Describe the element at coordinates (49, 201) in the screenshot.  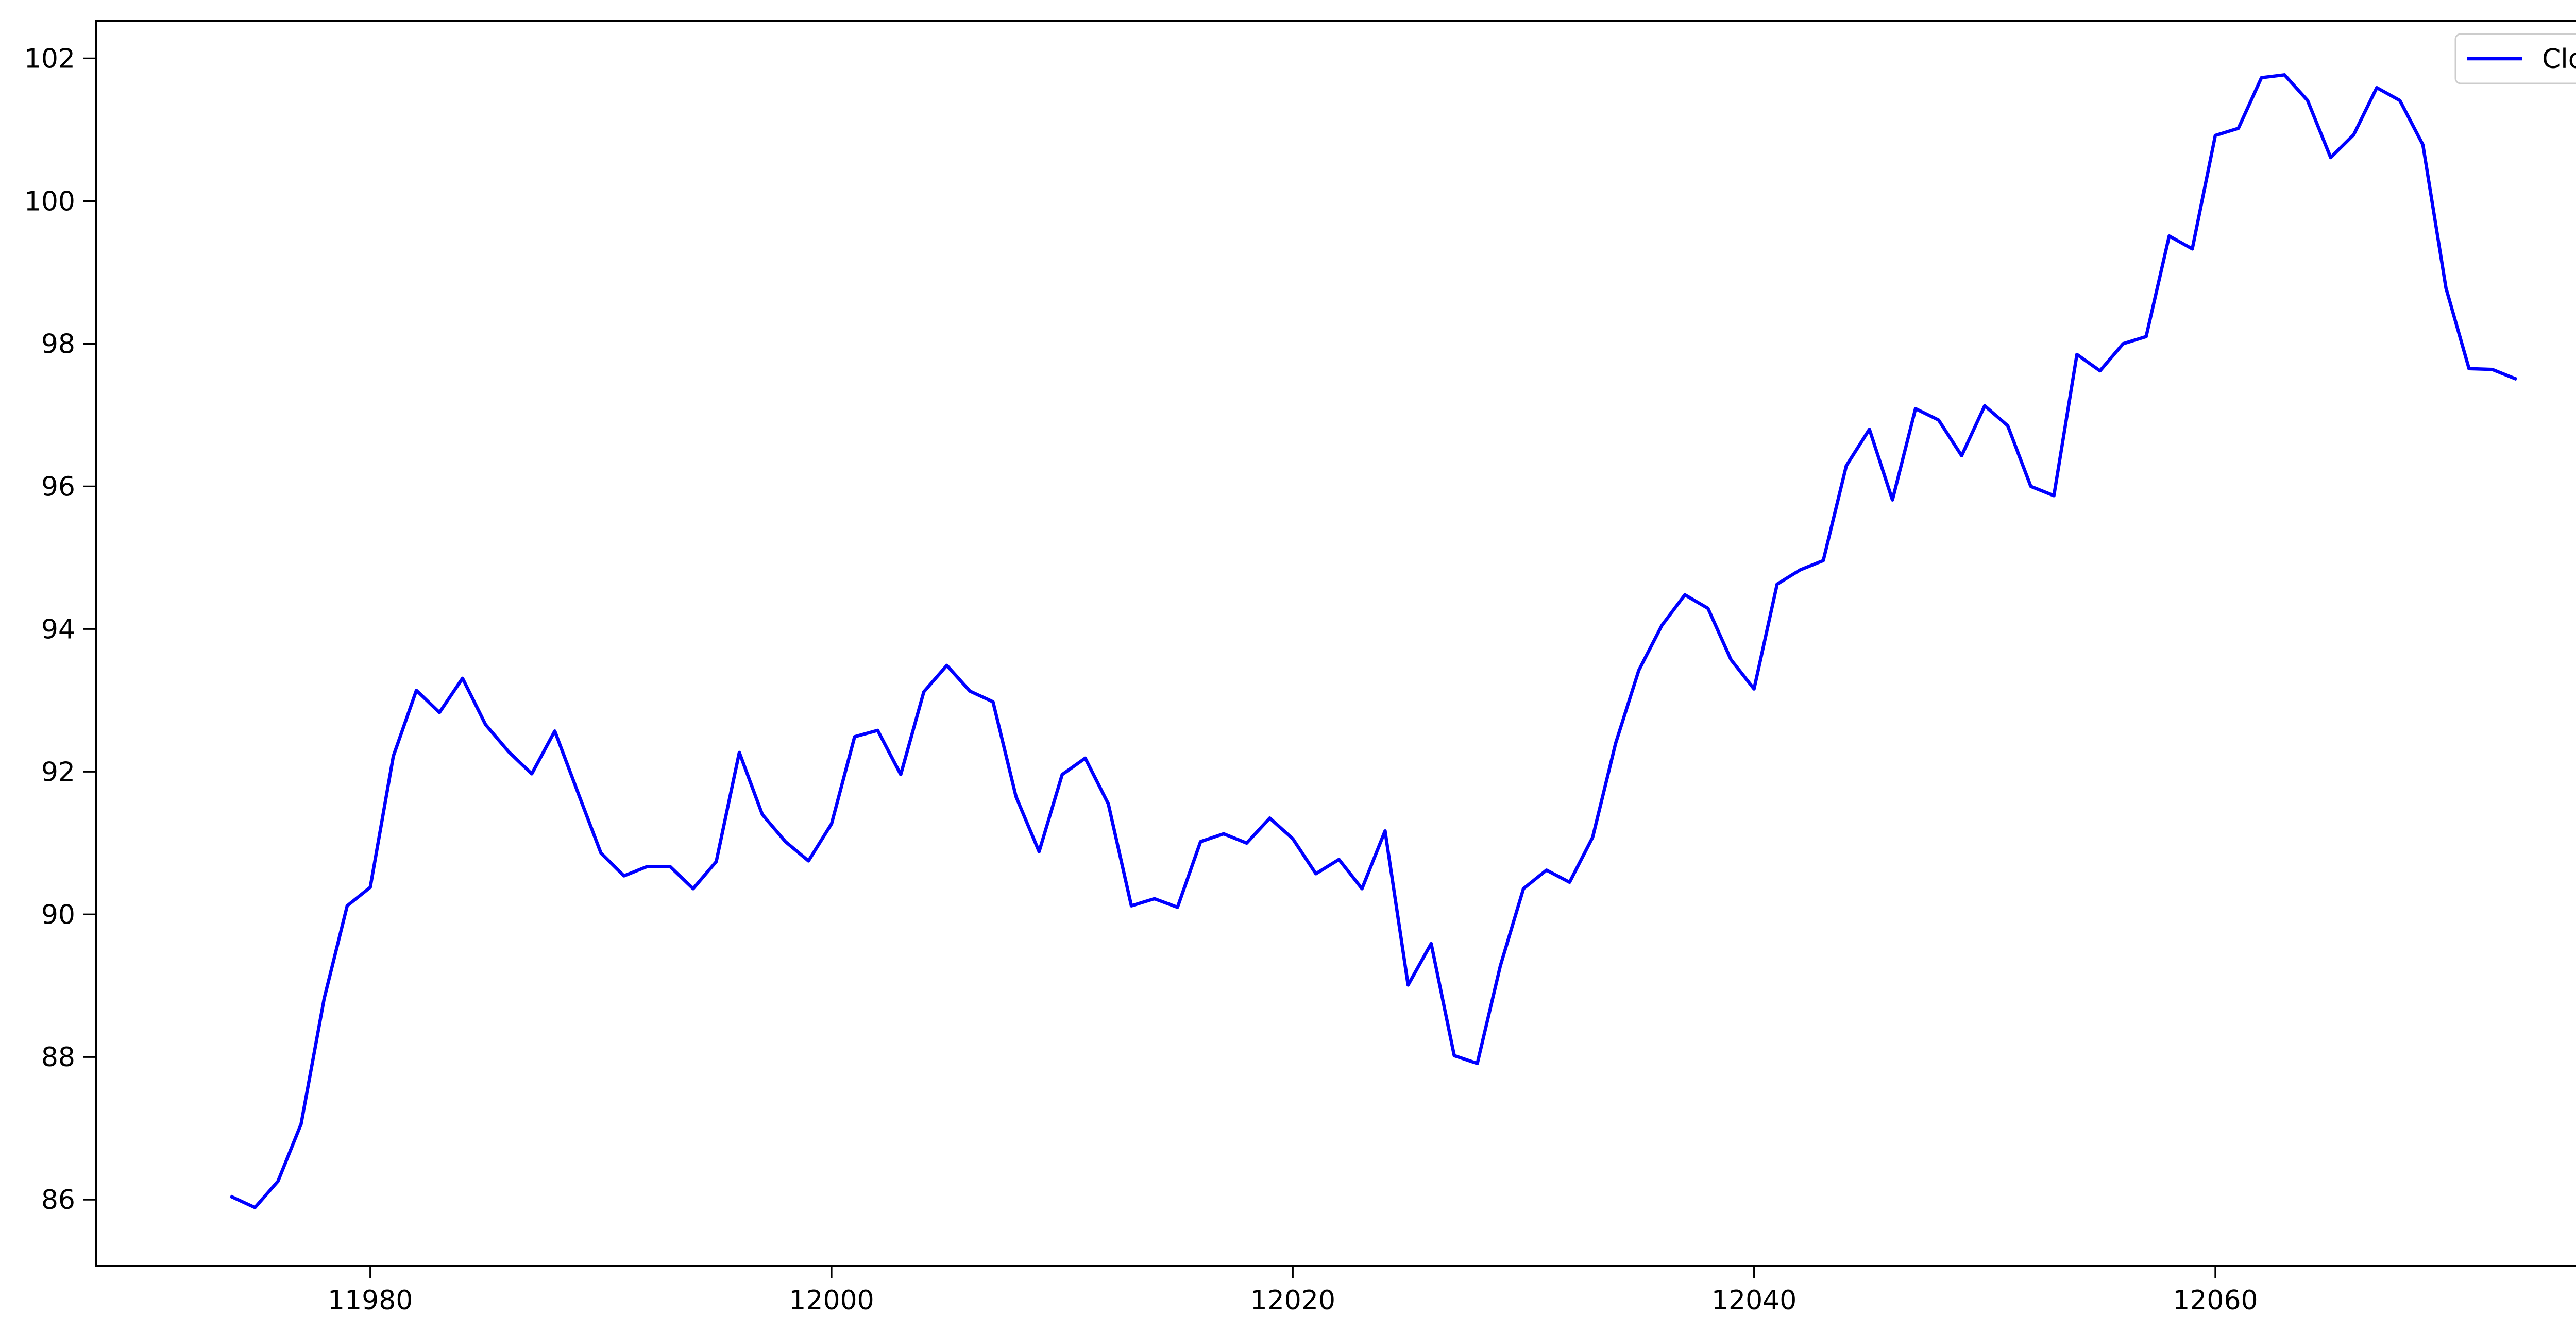
I see `y-tick-label: 100` at that location.